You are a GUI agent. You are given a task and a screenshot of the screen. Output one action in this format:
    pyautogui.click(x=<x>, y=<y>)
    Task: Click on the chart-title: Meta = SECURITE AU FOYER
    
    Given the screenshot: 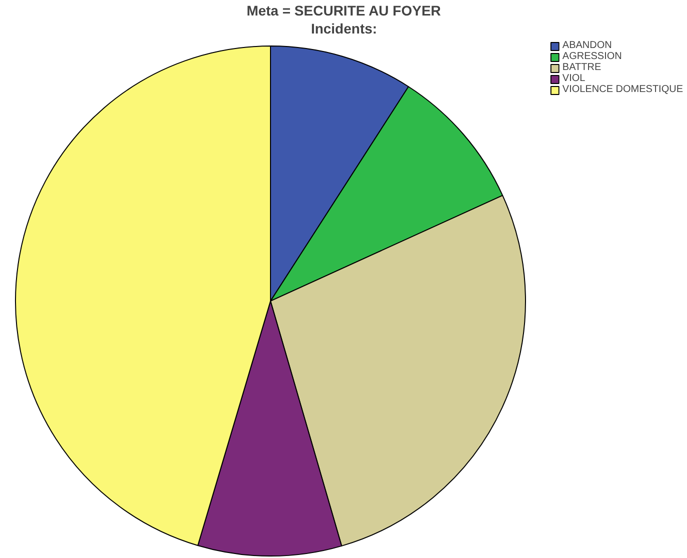 What is the action you would take?
    pyautogui.click(x=343, y=10)
    